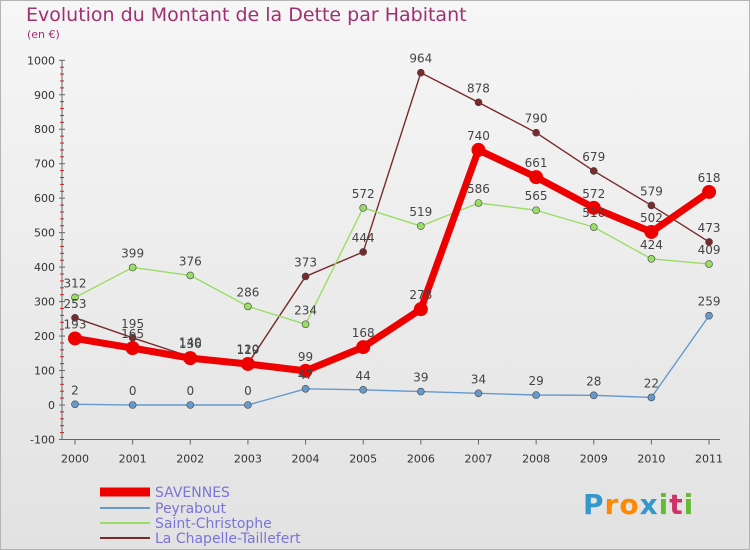 Image resolution: width=750 pixels, height=550 pixels. I want to click on logo-letter: x, so click(649, 504).